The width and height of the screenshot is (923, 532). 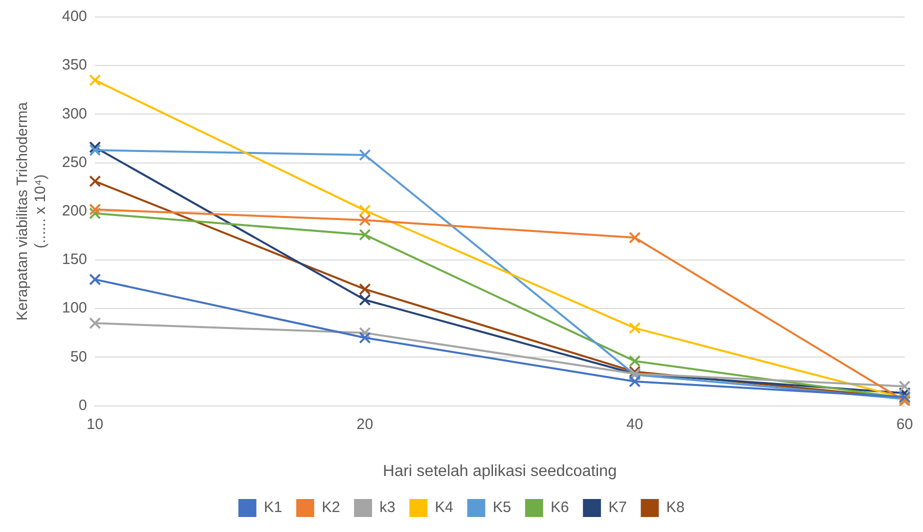 I want to click on legend-label: k3, so click(x=388, y=507).